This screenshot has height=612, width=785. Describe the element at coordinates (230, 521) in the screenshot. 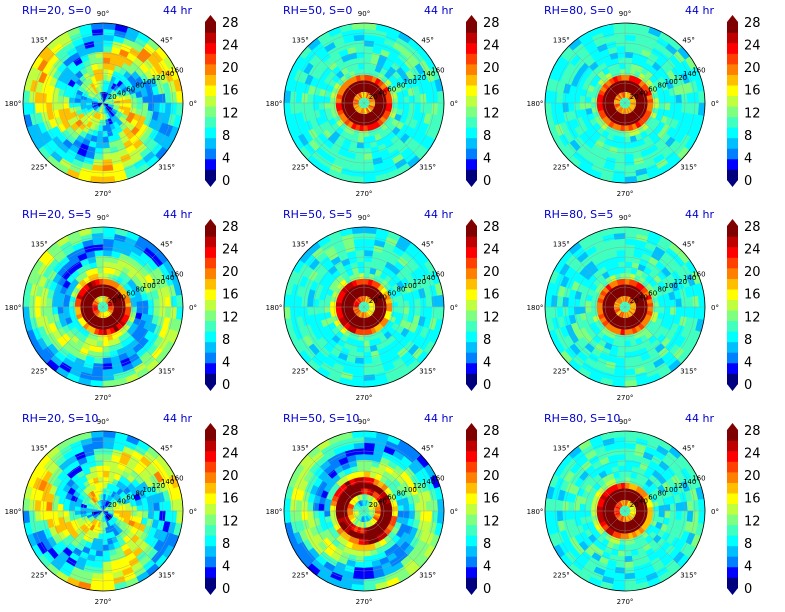

I see `colorbar-tick-label: 12` at that location.